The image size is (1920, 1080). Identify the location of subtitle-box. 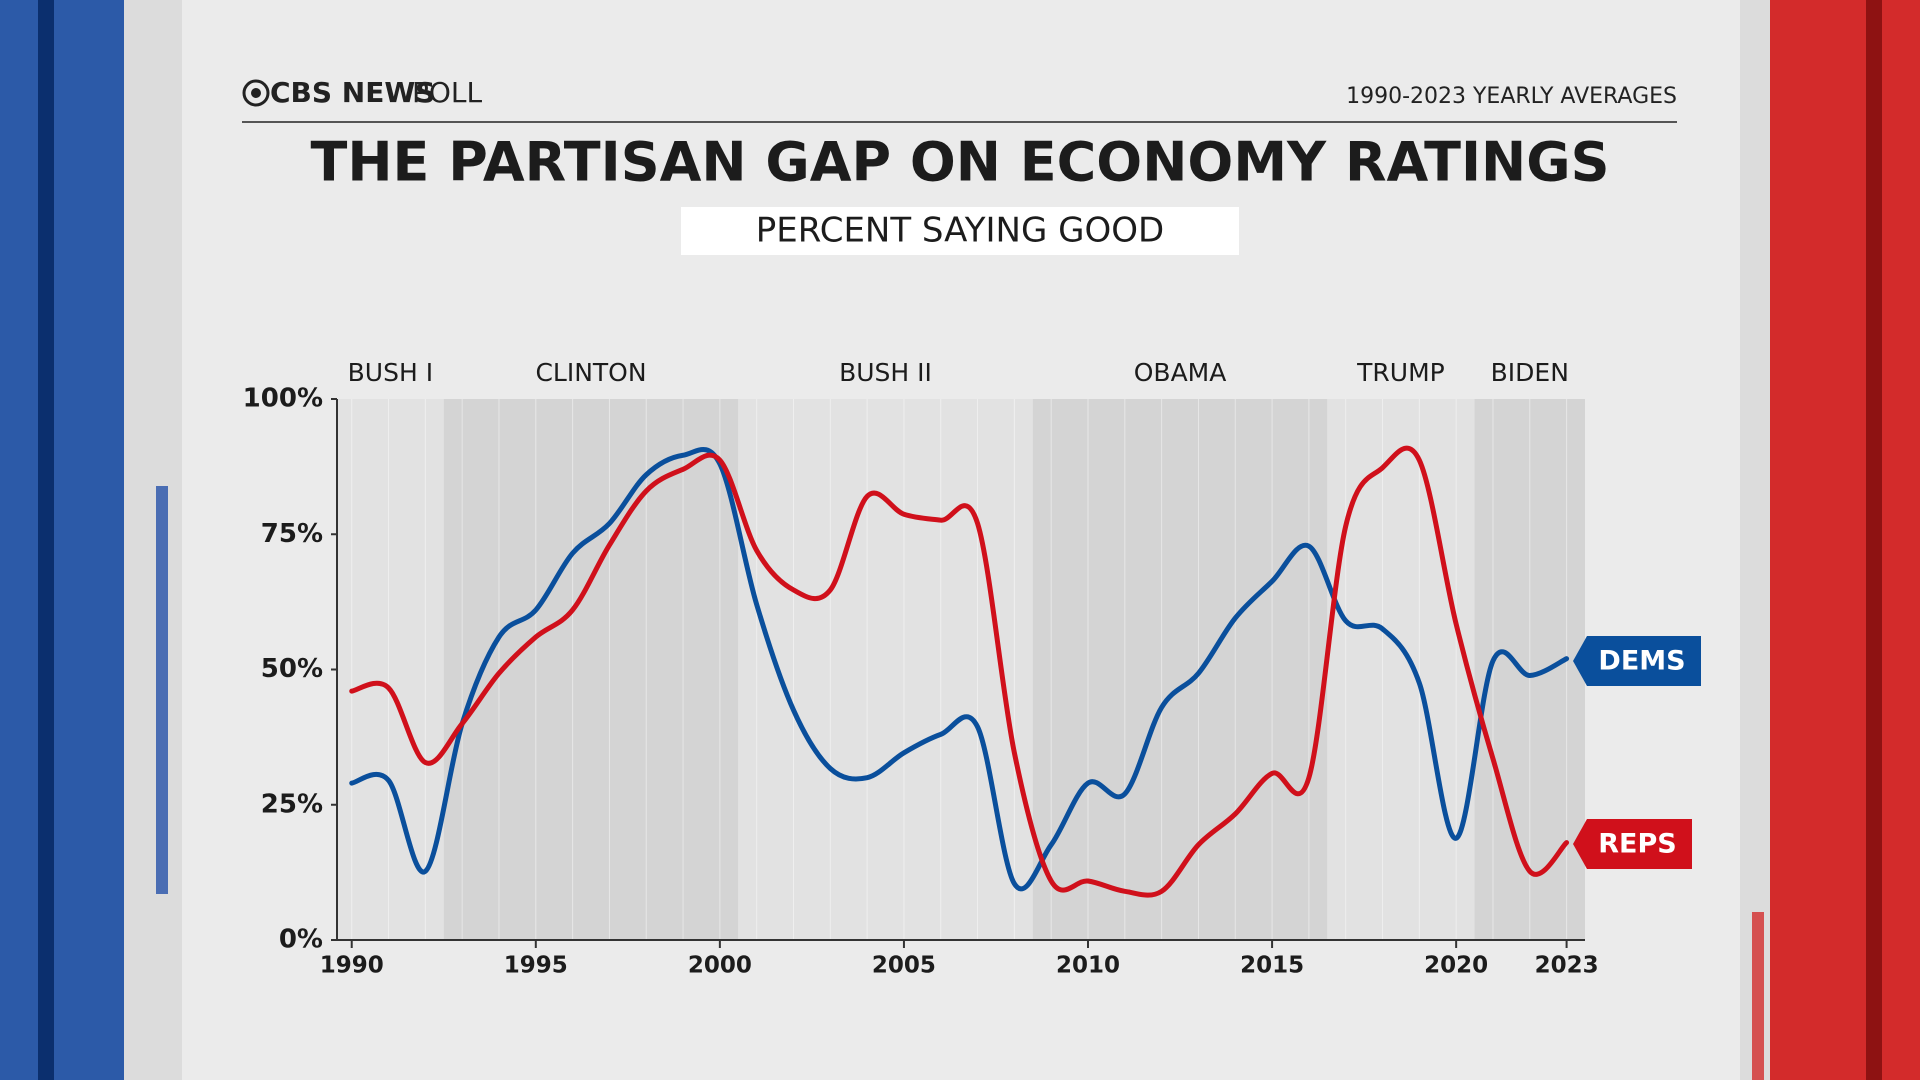
(960, 231).